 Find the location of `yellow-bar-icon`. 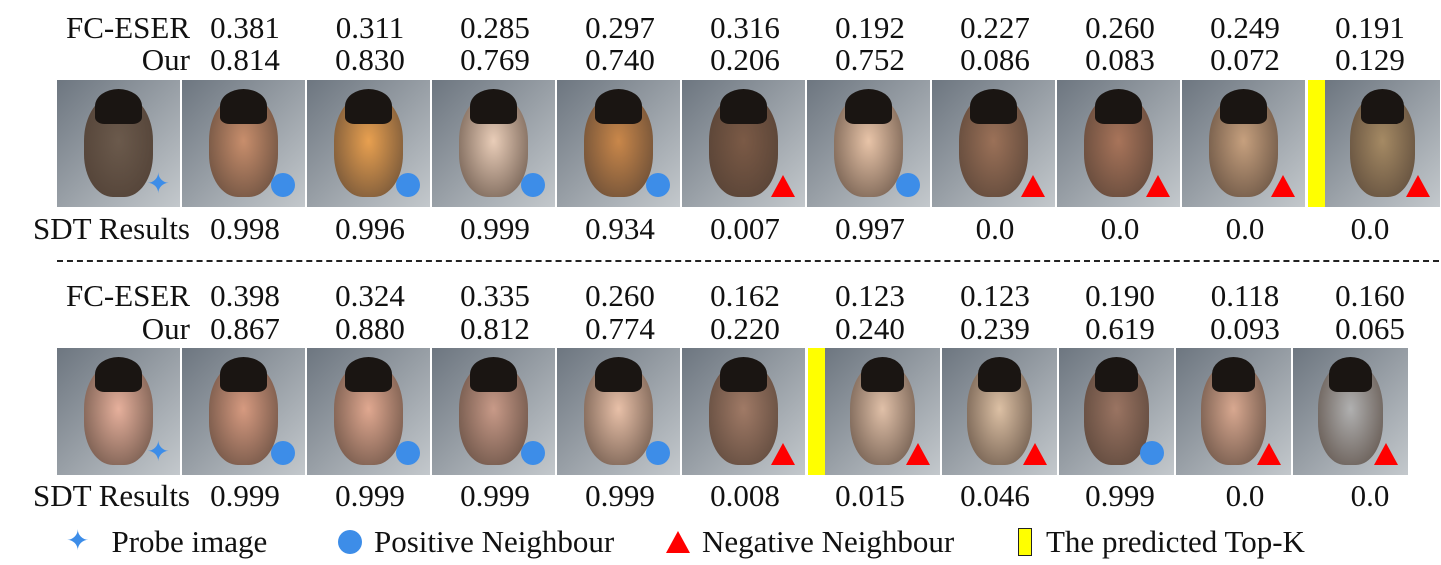

yellow-bar-icon is located at coordinates (1025, 542).